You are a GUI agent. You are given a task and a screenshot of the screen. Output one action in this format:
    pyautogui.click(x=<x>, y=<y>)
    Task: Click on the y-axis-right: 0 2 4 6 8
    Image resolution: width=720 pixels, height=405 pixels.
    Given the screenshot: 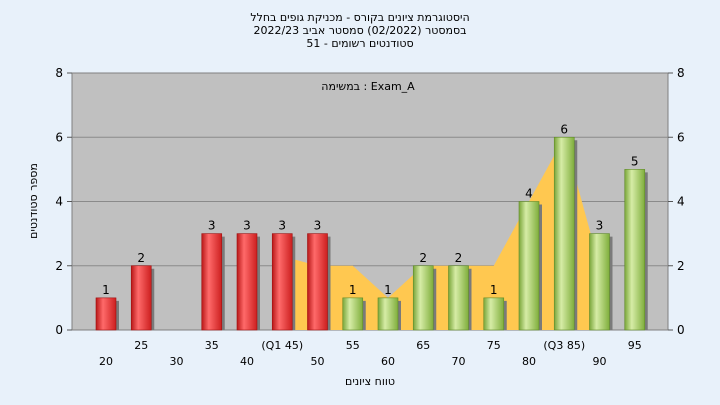 What is the action you would take?
    pyautogui.click(x=676, y=201)
    